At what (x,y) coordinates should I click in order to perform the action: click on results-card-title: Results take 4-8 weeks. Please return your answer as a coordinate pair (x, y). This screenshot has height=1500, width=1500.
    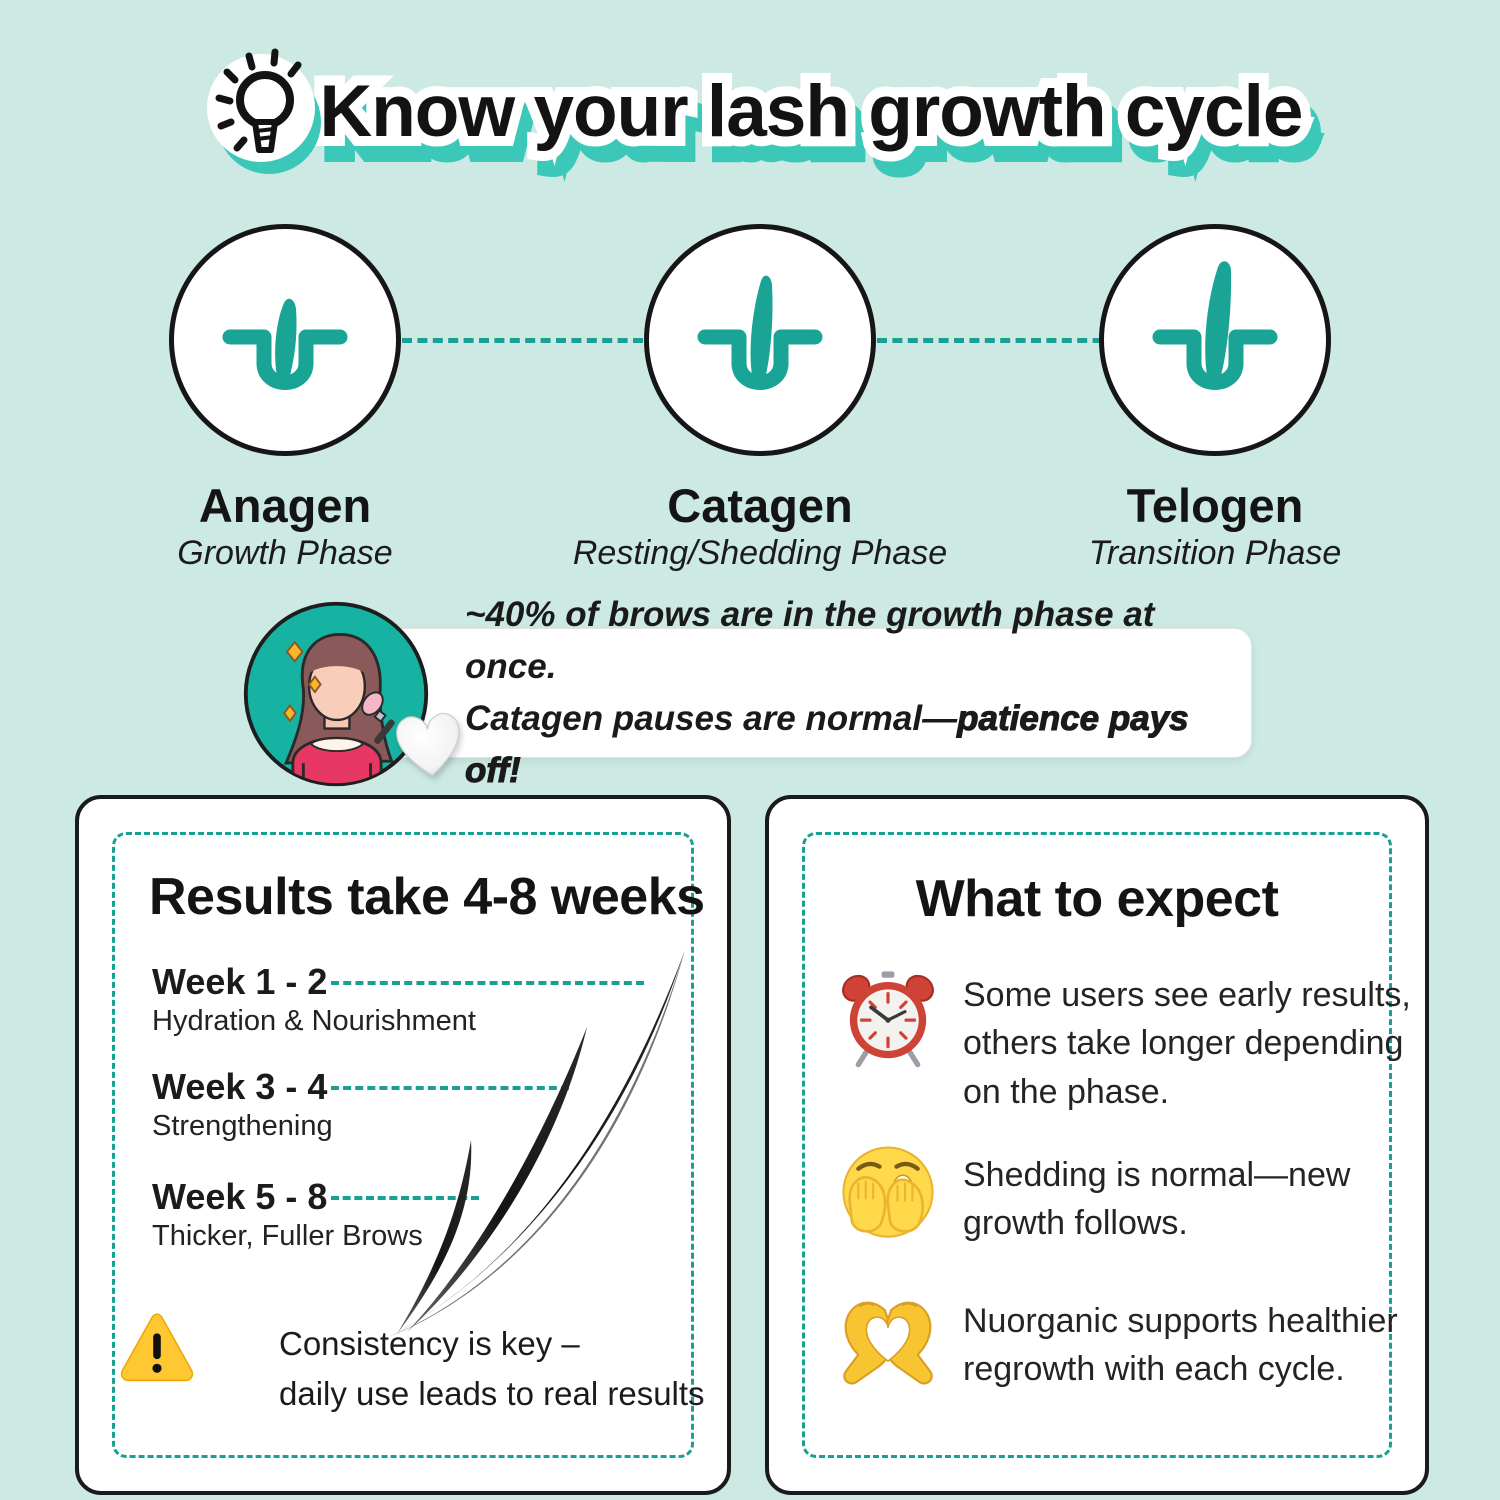
    Looking at the image, I should click on (427, 897).